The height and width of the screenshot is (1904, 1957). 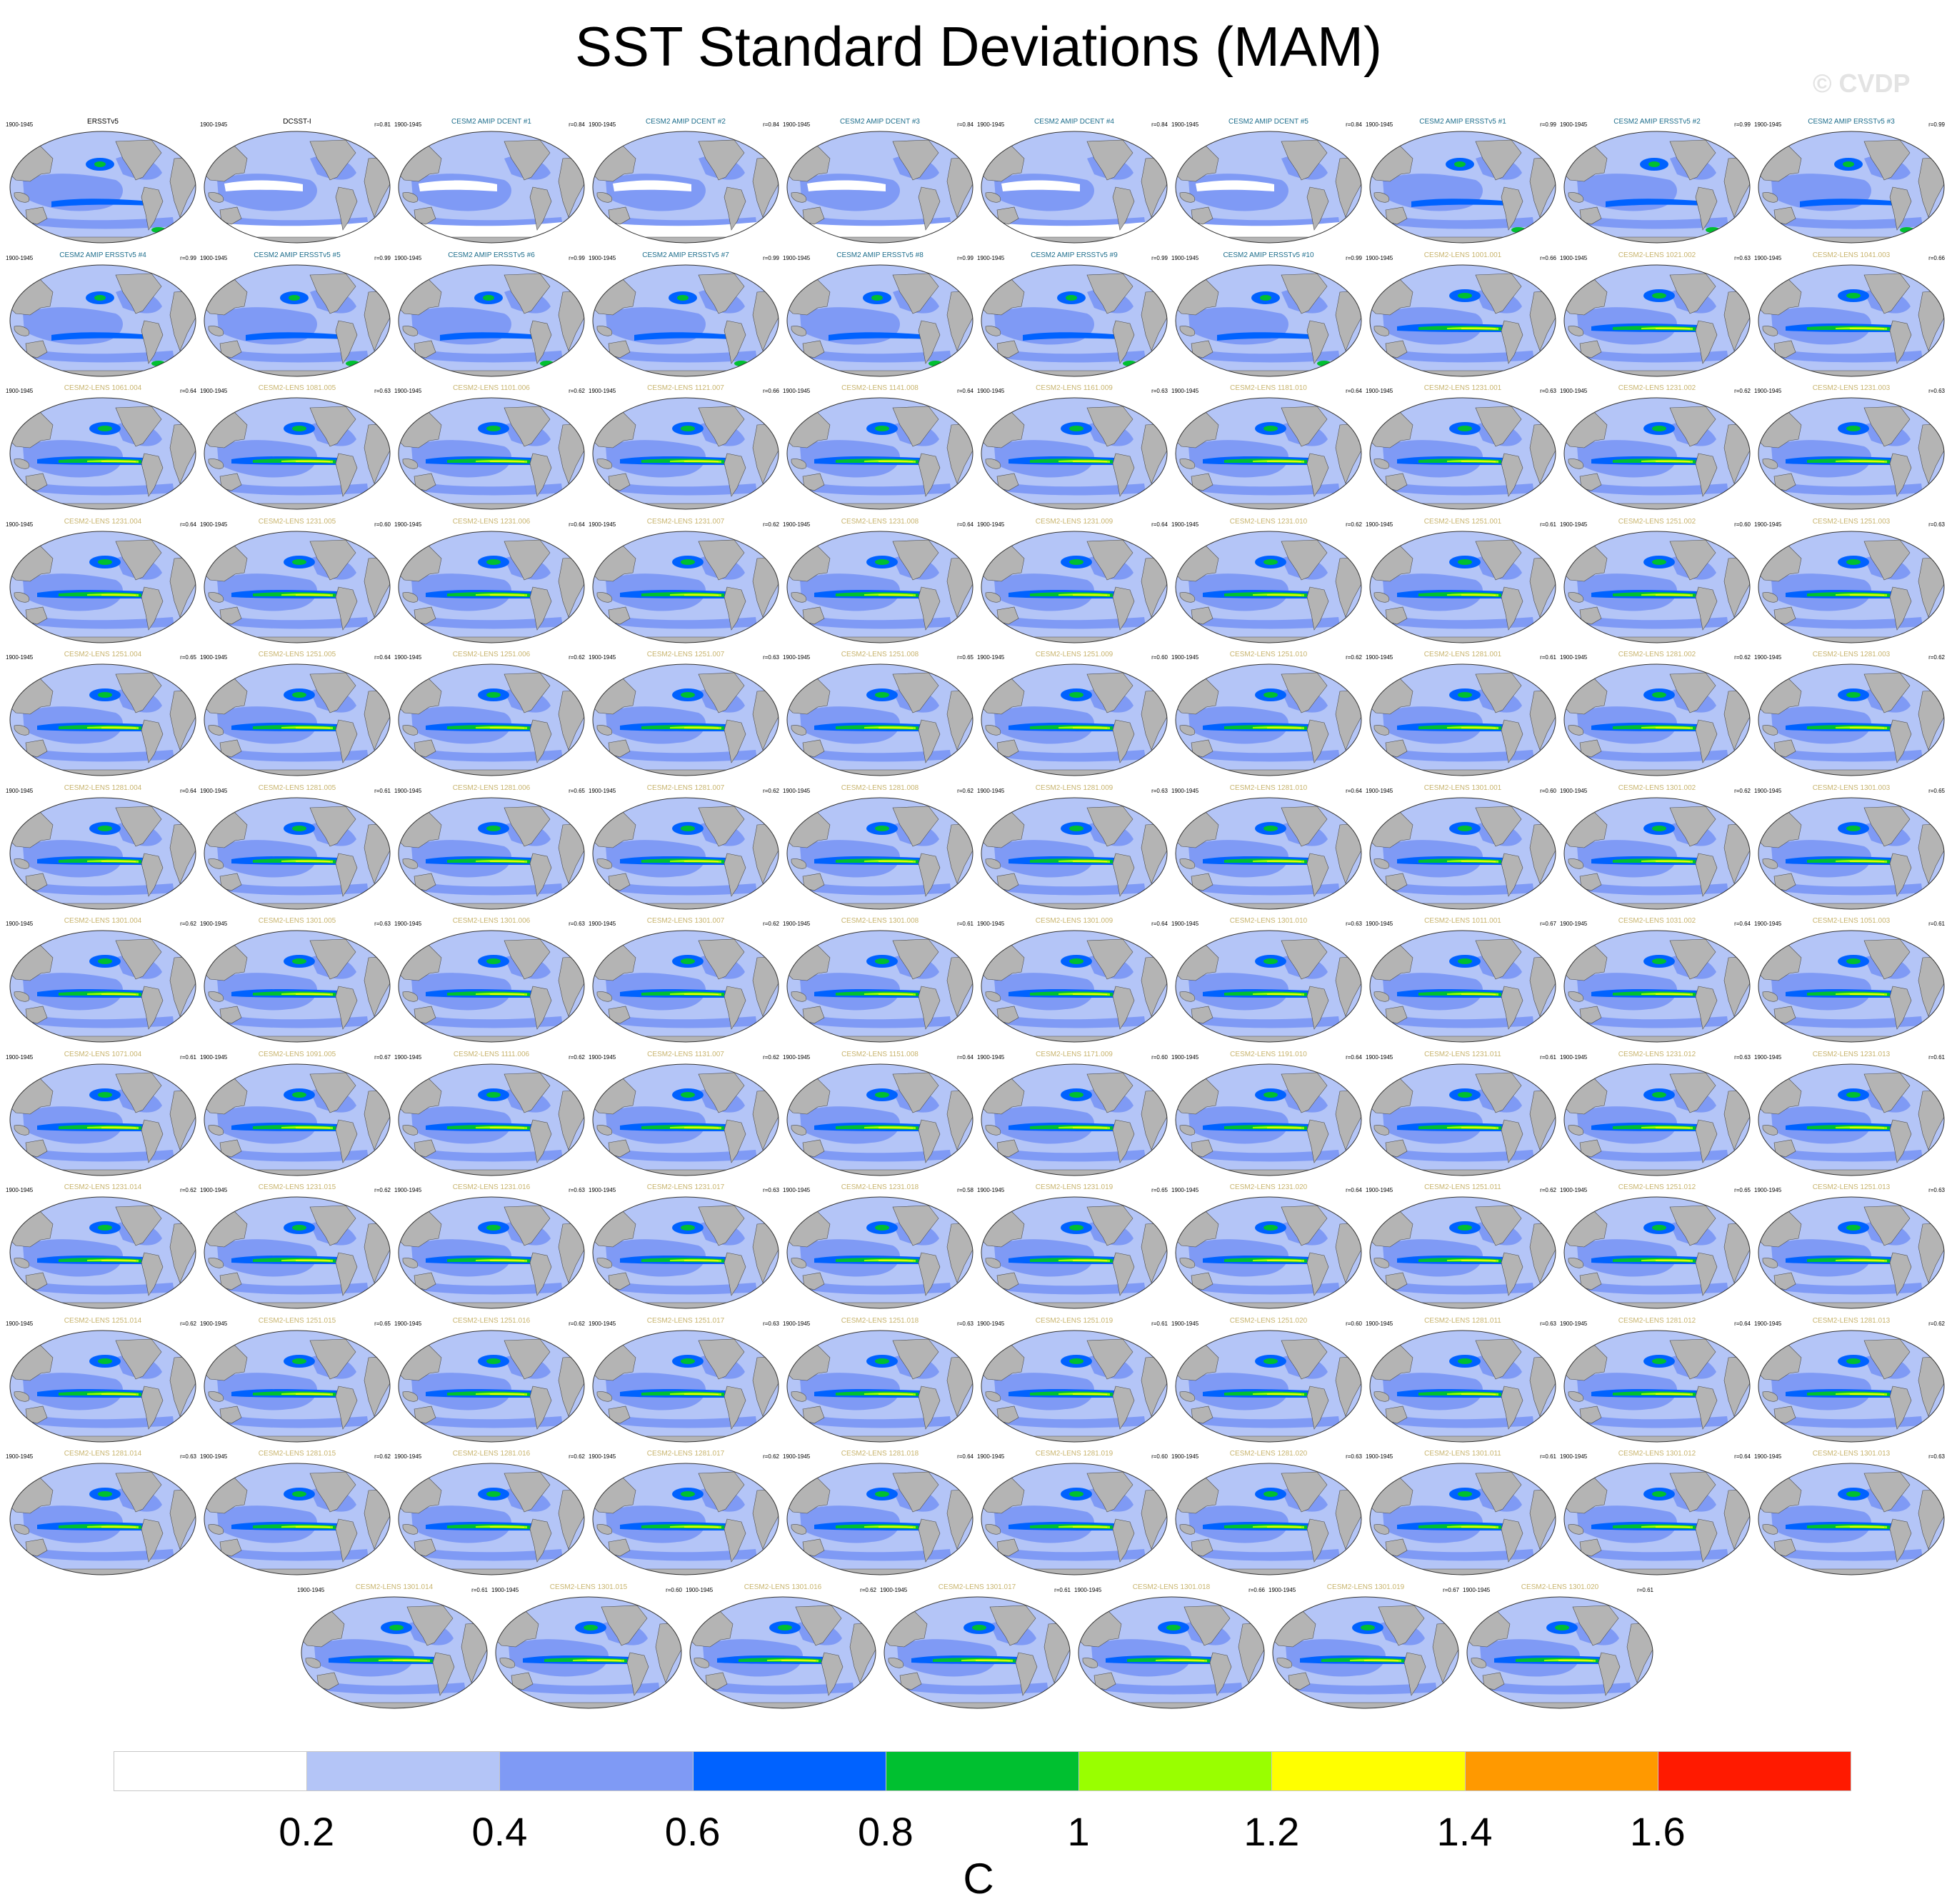 I want to click on panel-case-title: CESM2-LENS 1231.006, so click(x=491, y=521).